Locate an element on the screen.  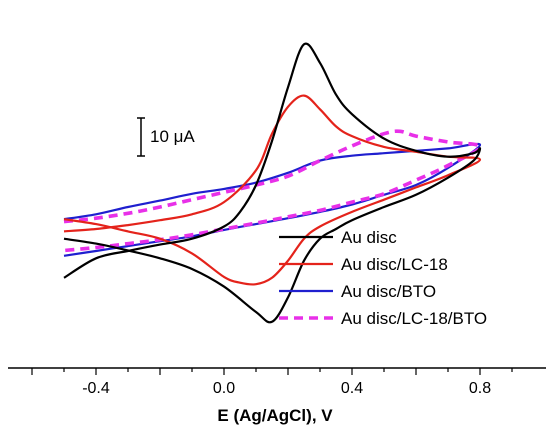
x-tick-layer: -0.4 0.0 0.4 0.8 is located at coordinates (272, 382).